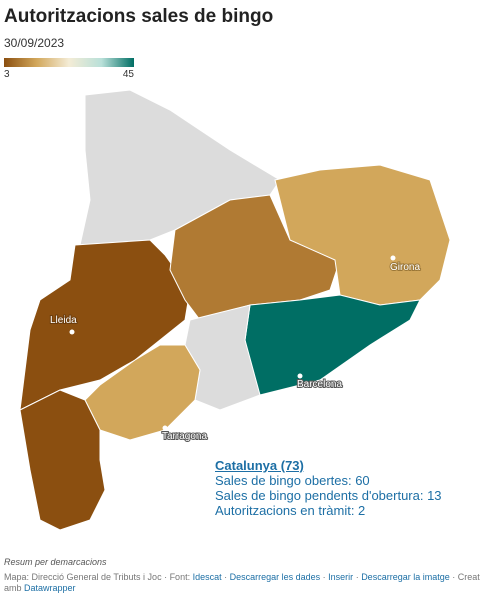 This screenshot has width=486, height=603. What do you see at coordinates (55, 562) in the screenshot?
I see `note: Resum per demarcacions` at bounding box center [55, 562].